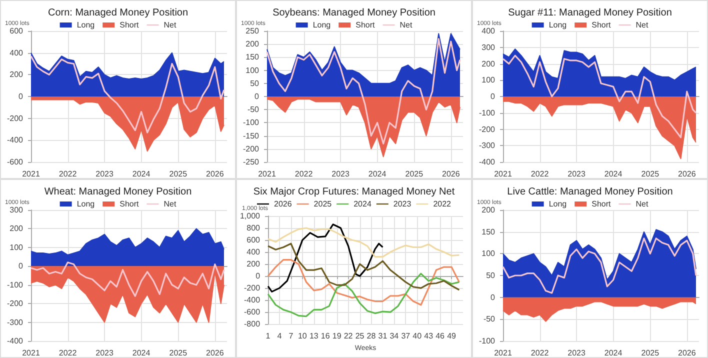  What do you see at coordinates (251, 135) in the screenshot?
I see `y-tick-label: -150` at bounding box center [251, 135].